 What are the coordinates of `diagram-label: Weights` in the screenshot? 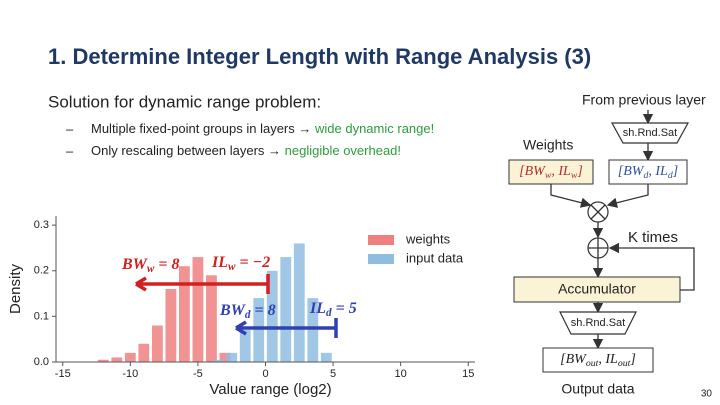 It's located at (548, 145).